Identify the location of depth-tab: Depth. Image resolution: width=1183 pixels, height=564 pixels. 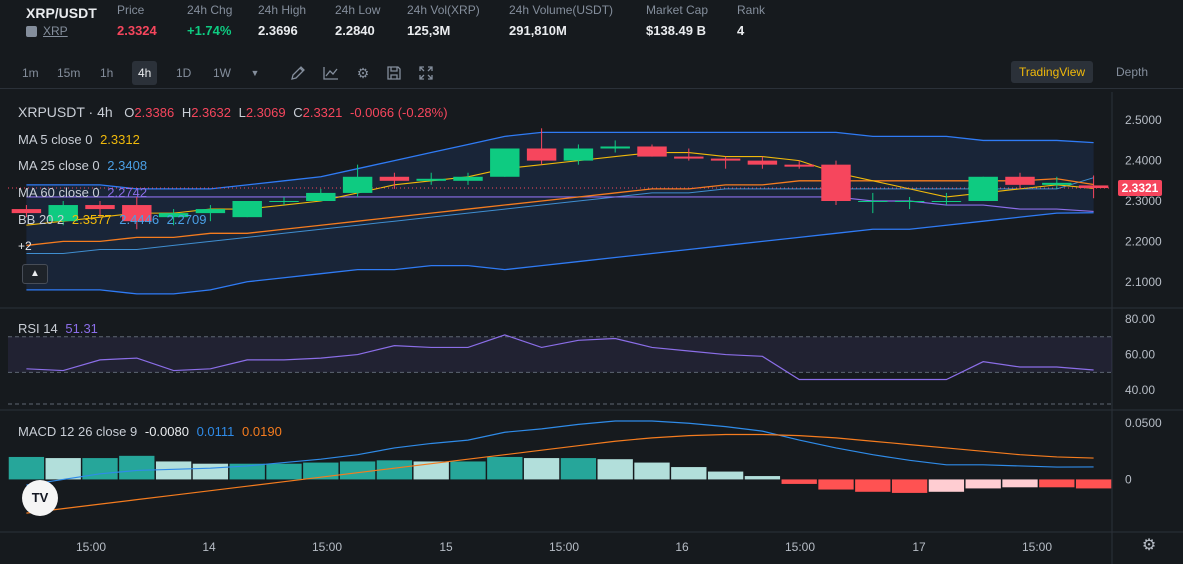
(1132, 72).